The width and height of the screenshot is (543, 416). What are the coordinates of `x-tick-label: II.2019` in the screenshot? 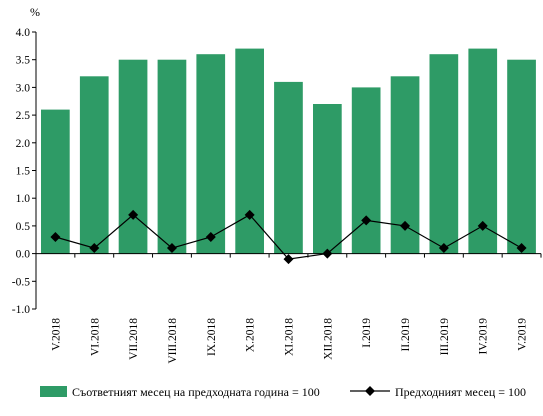 It's located at (406, 335).